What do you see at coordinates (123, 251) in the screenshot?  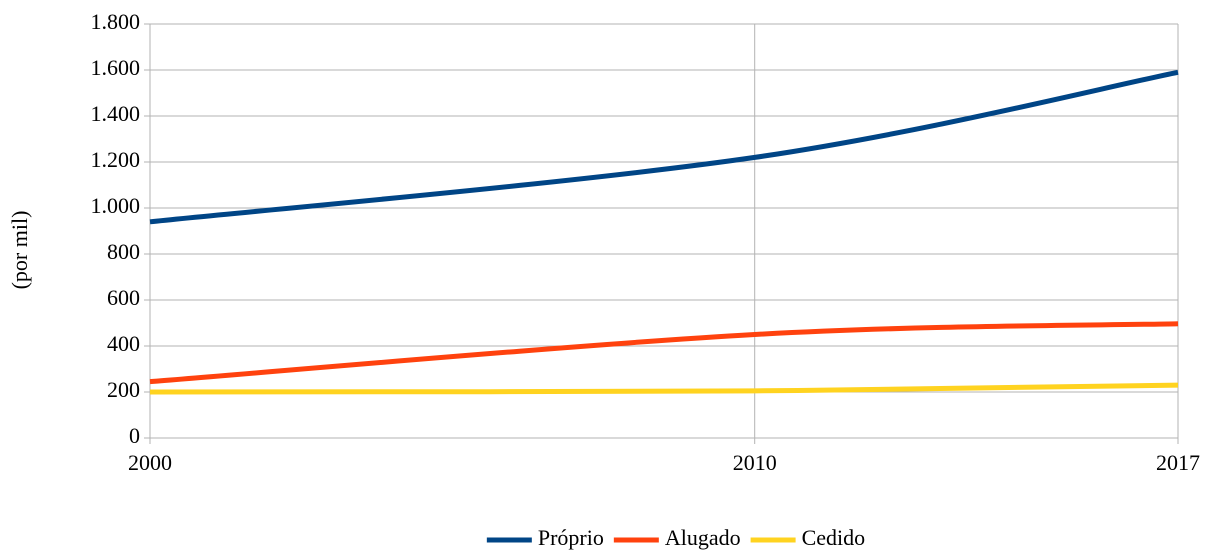 I see `y-tick-label: 800` at bounding box center [123, 251].